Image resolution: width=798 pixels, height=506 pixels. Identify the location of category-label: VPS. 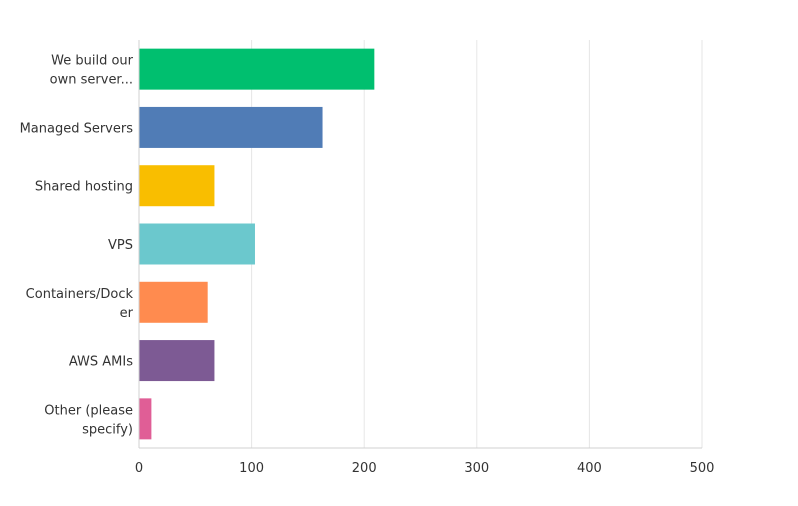
(120, 245).